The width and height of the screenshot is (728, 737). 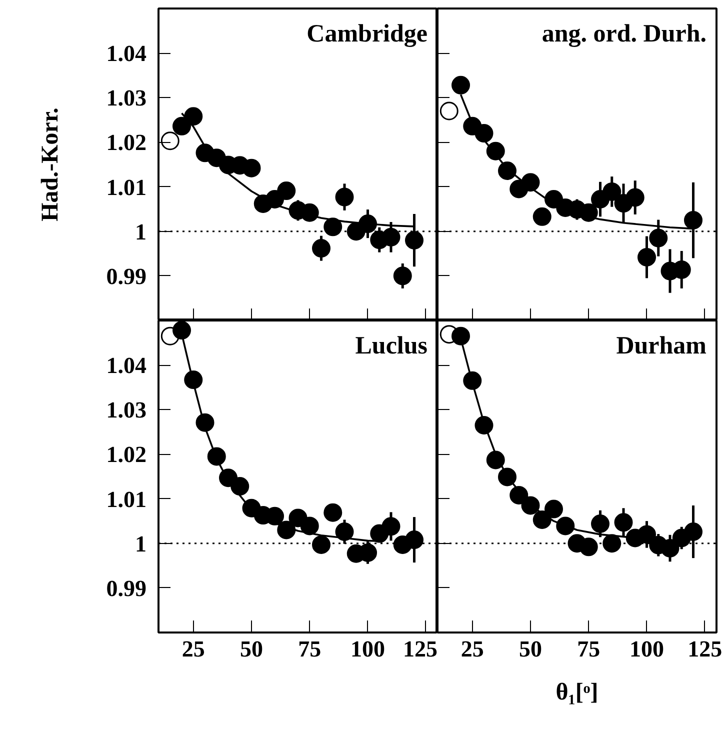 I want to click on annotation: Luclus, so click(x=391, y=346).